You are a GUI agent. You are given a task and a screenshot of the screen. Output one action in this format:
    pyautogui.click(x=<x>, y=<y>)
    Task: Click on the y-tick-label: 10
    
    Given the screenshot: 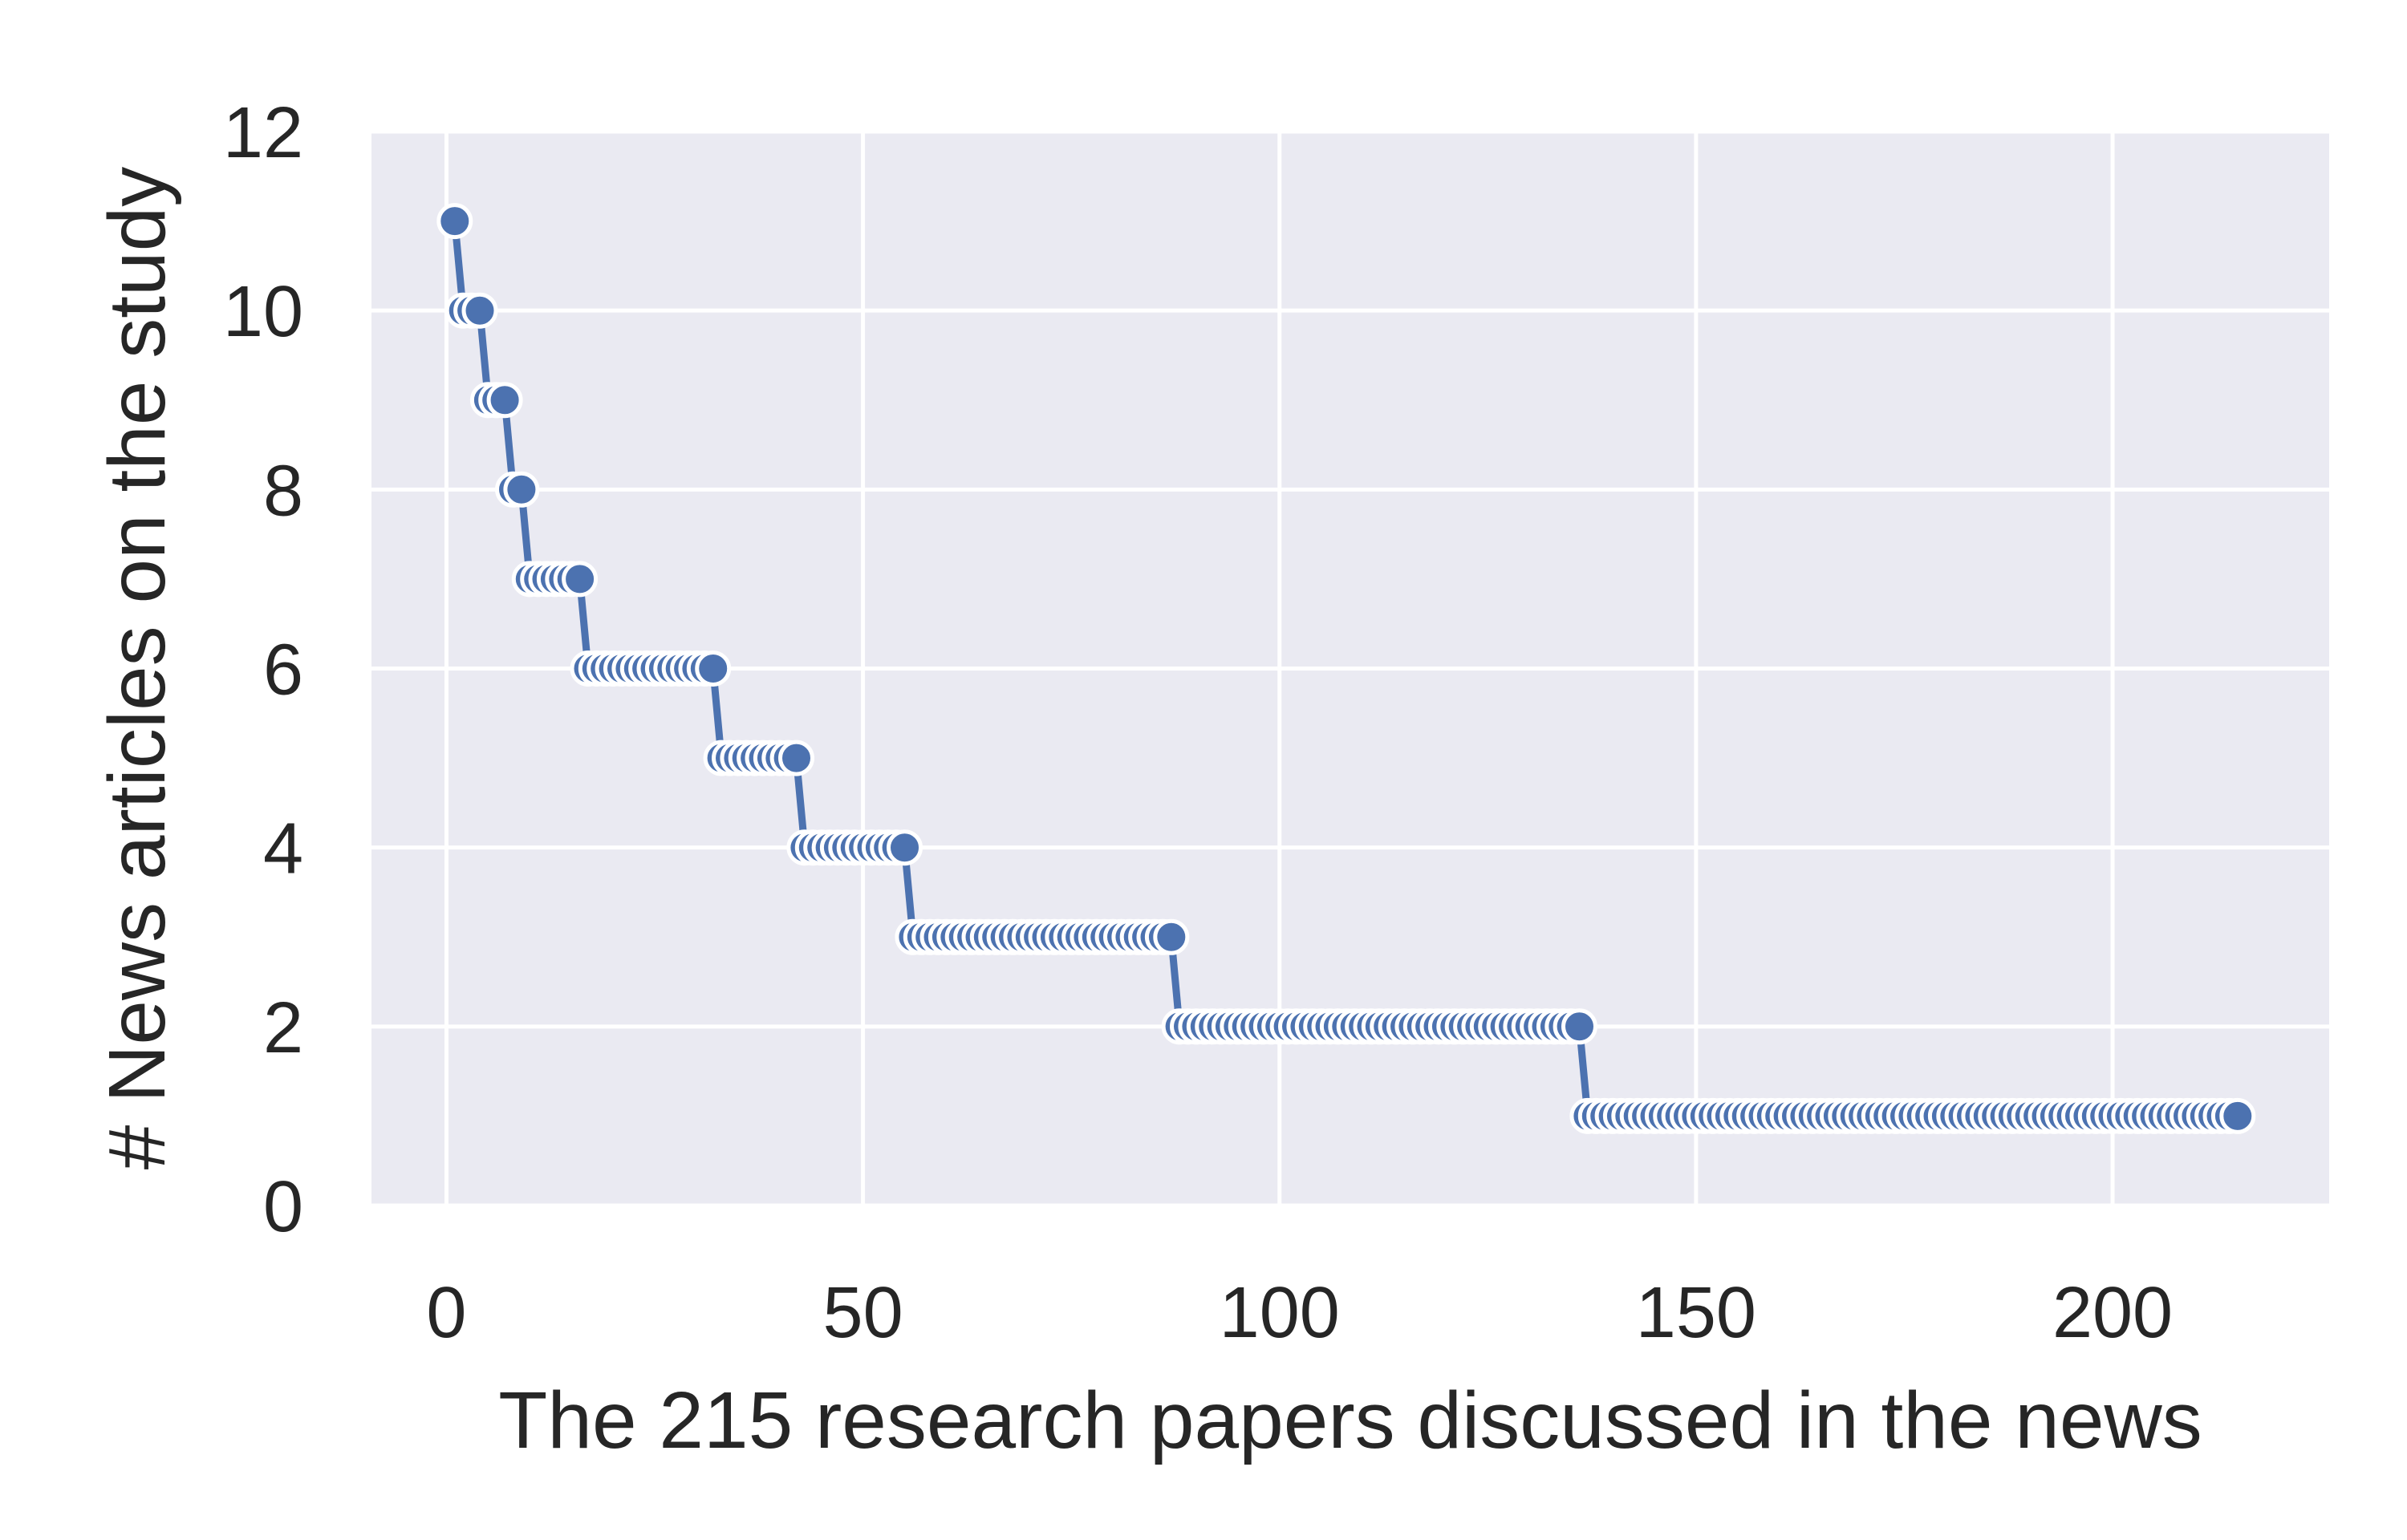 What is the action you would take?
    pyautogui.click(x=263, y=312)
    